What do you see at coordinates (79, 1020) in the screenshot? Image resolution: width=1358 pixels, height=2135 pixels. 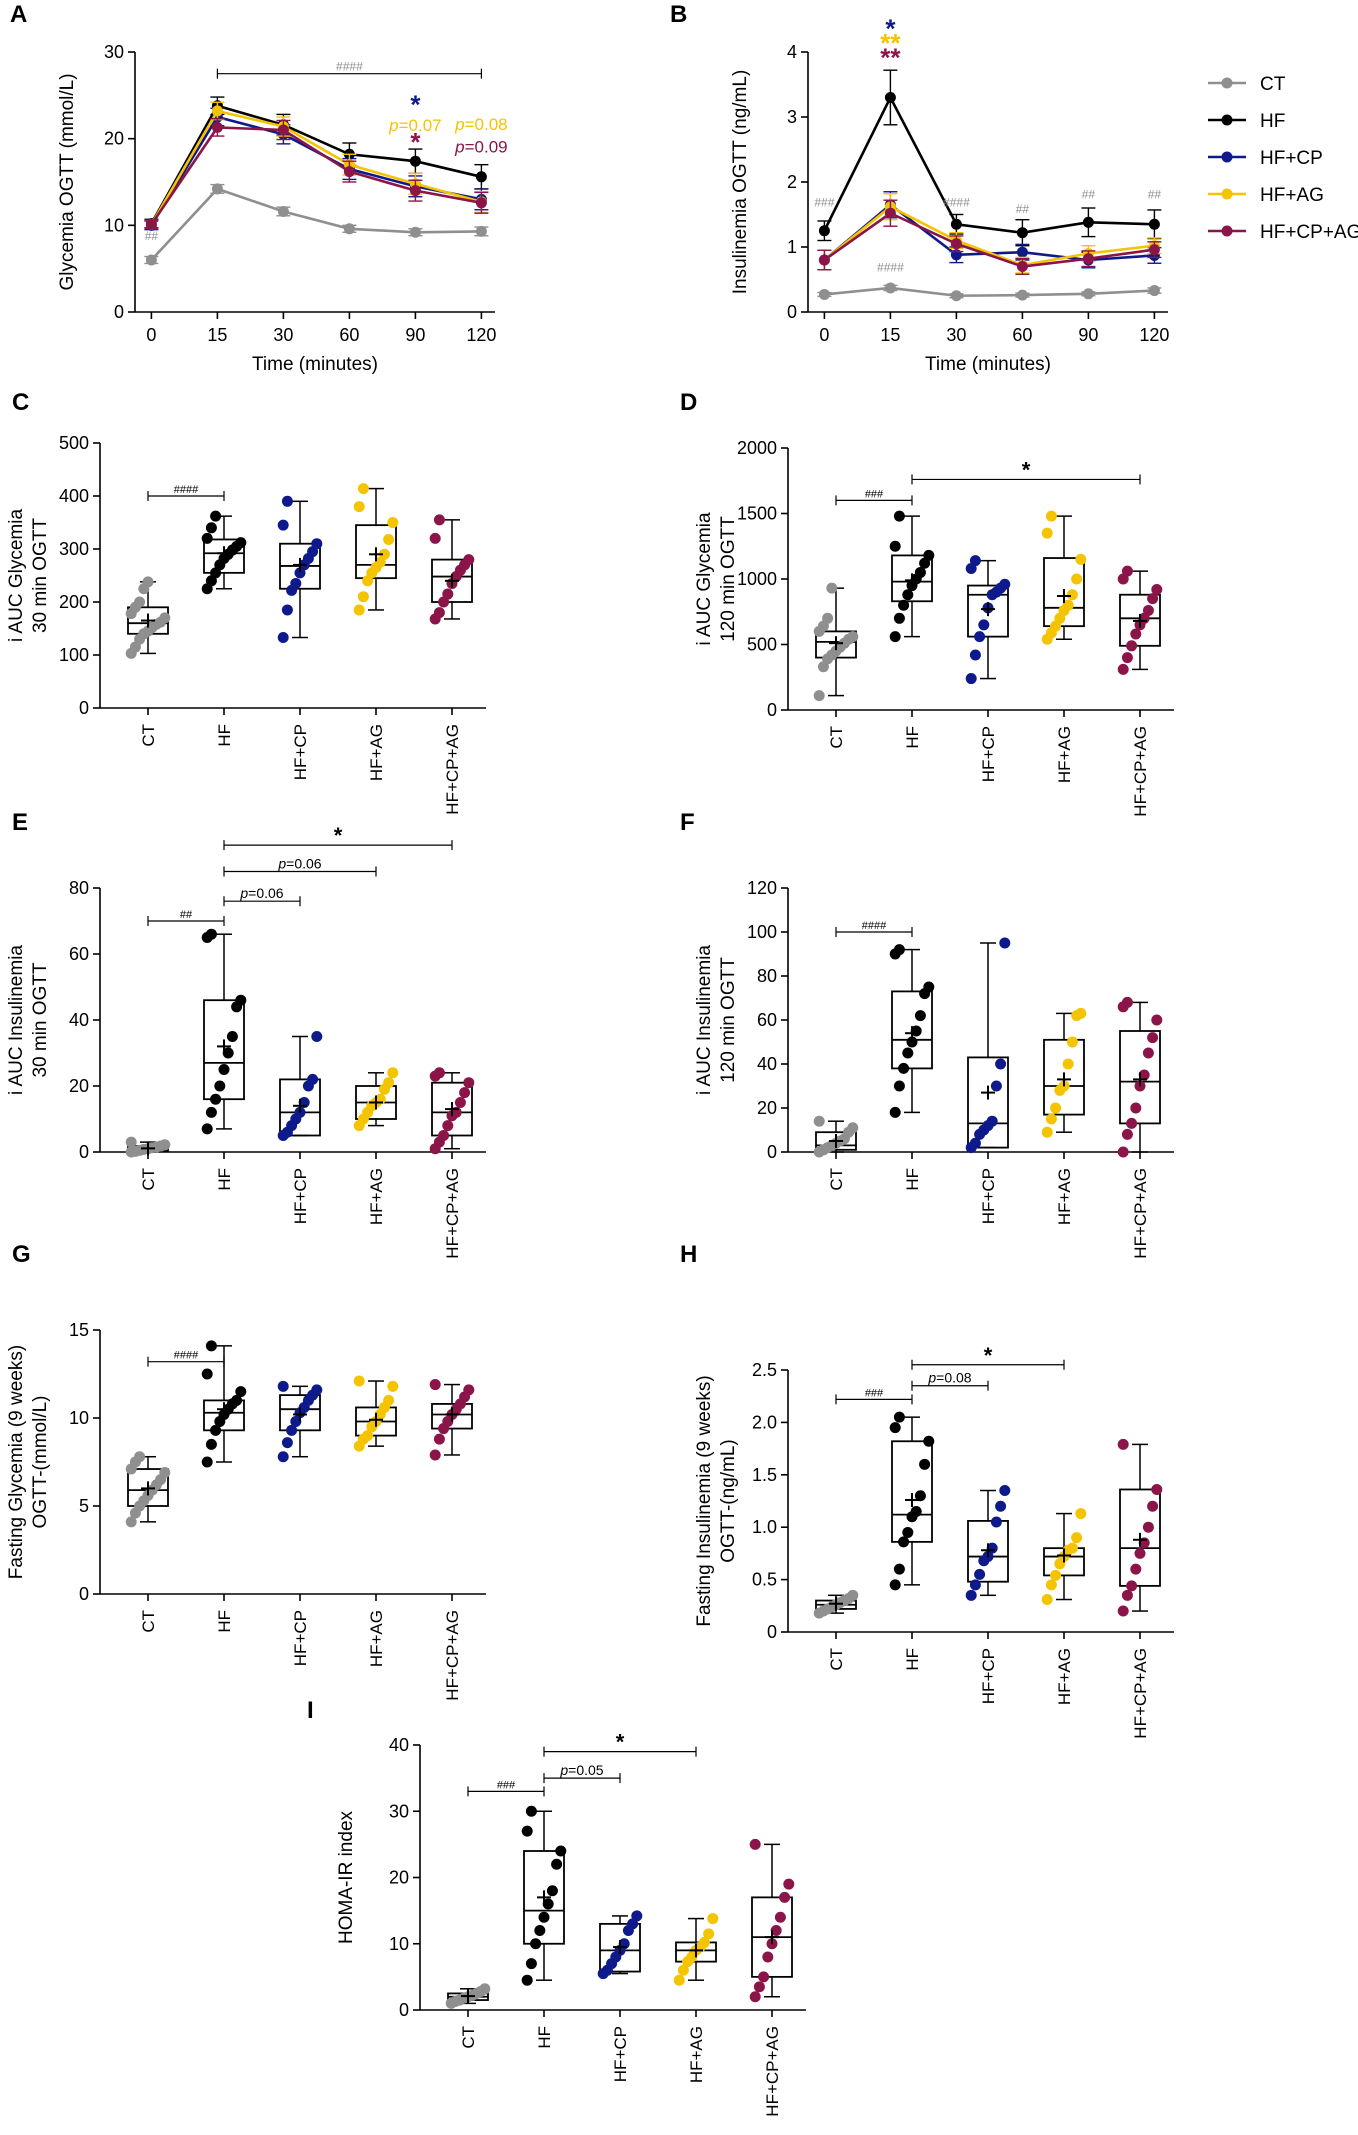 I see `y-tick-label: 40` at bounding box center [79, 1020].